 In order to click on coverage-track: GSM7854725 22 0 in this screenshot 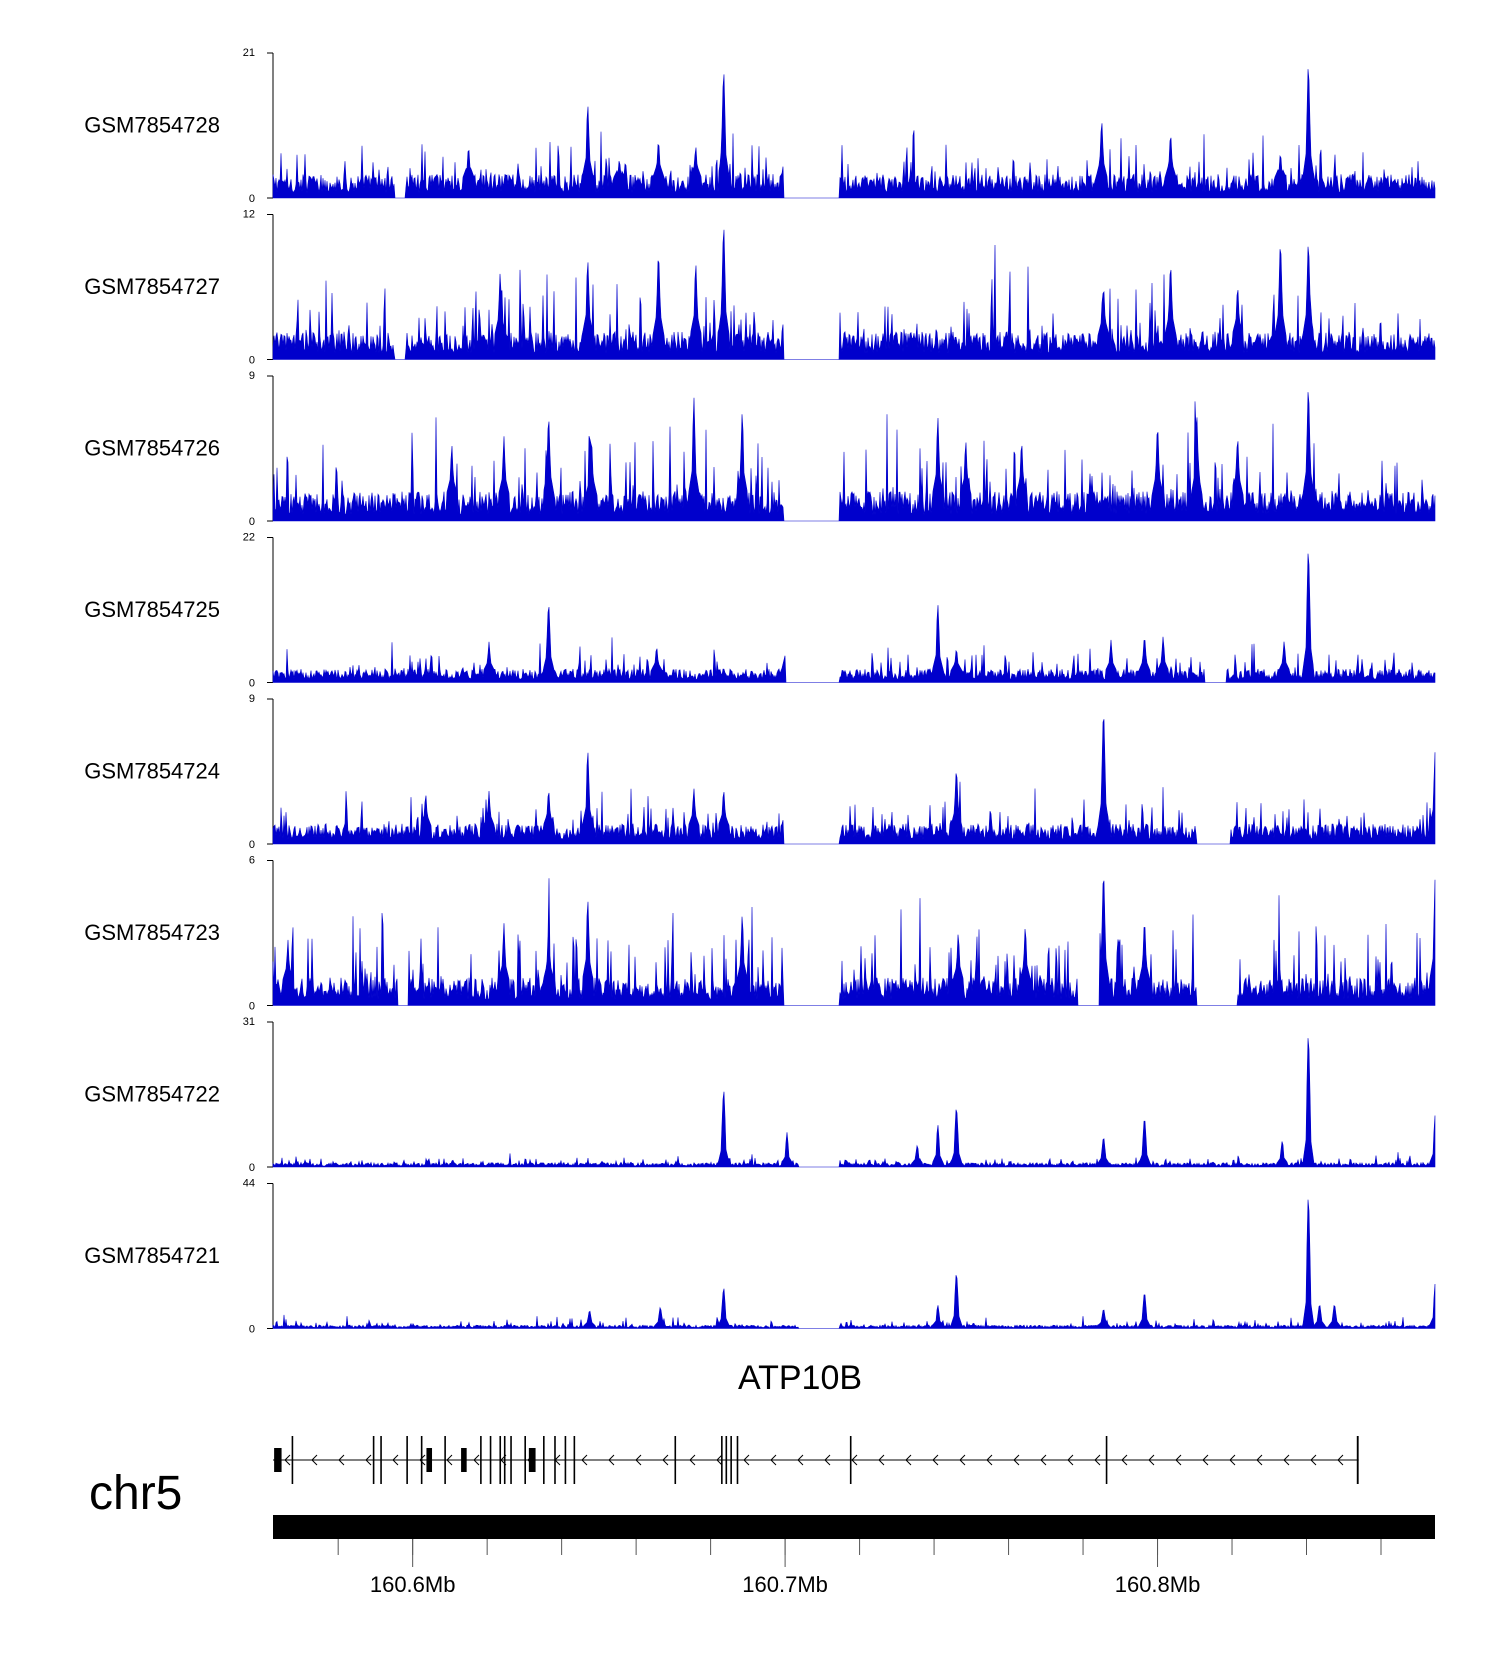, I will do `click(760, 611)`.